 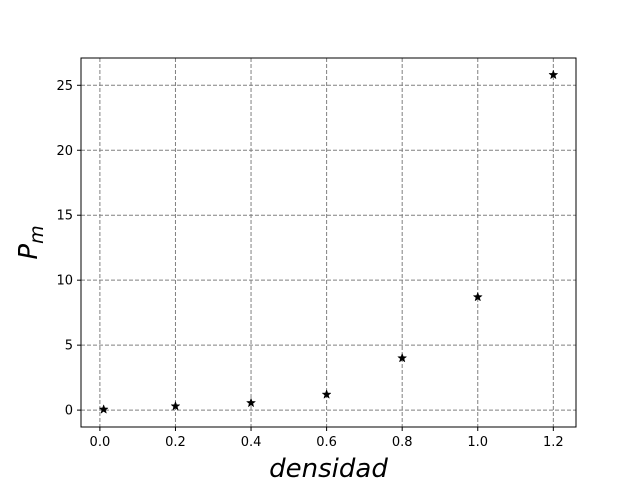 What do you see at coordinates (37, 234) in the screenshot?
I see `y-axis-label-subscript: m` at bounding box center [37, 234].